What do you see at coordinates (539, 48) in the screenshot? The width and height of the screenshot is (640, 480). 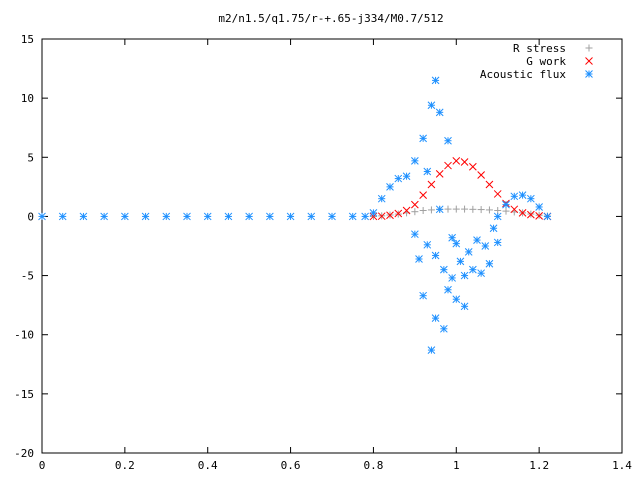 I see `legend-label: R stress` at bounding box center [539, 48].